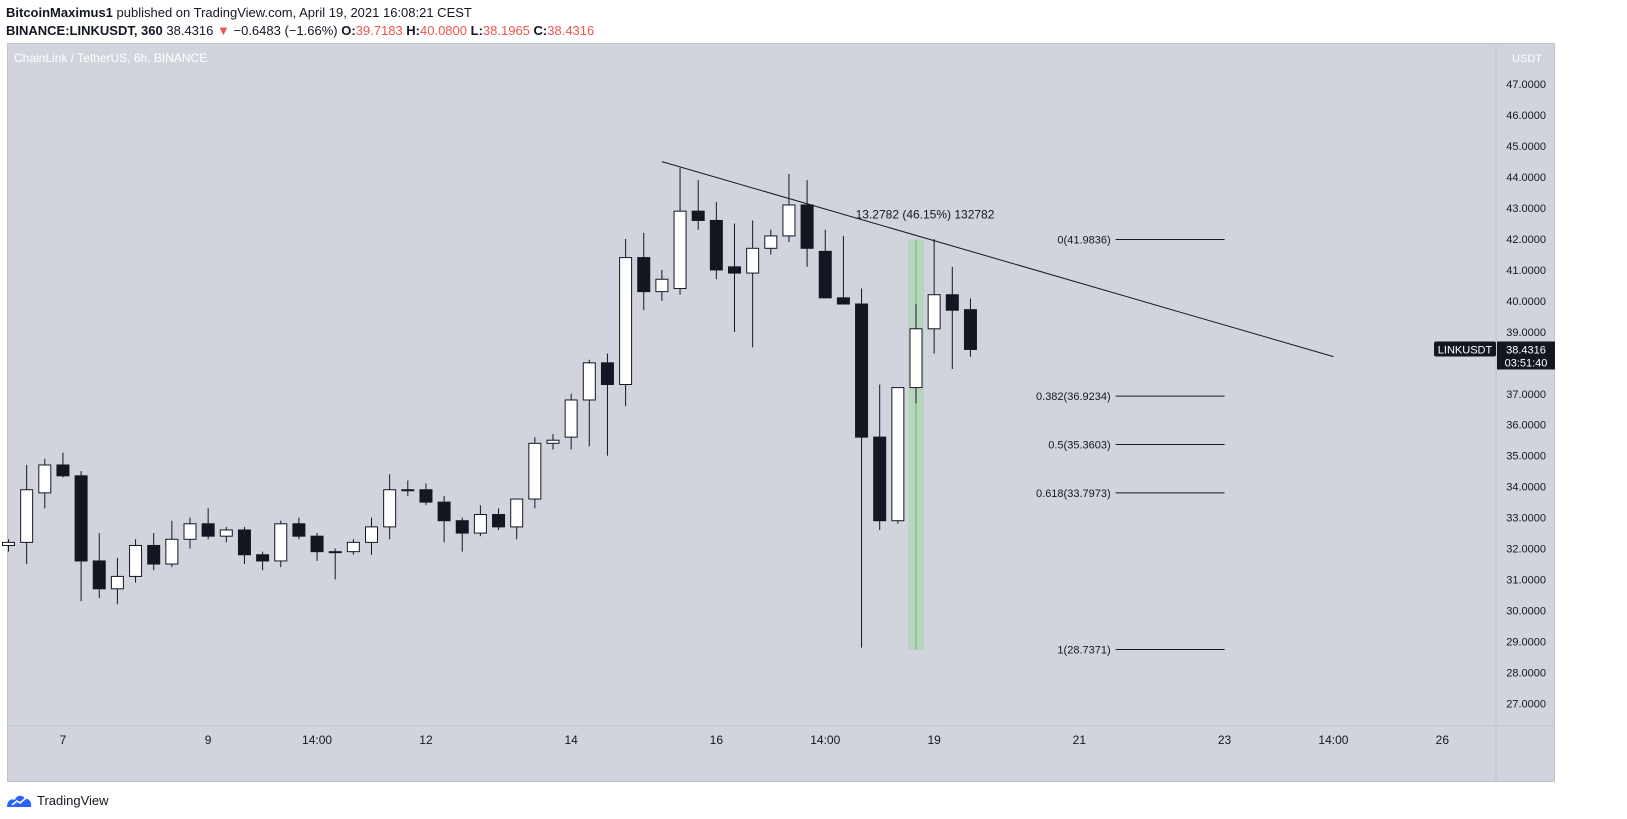 The height and width of the screenshot is (819, 1627). What do you see at coordinates (1073, 494) in the screenshot?
I see `fib-level-label: 0.618(33.7973)` at bounding box center [1073, 494].